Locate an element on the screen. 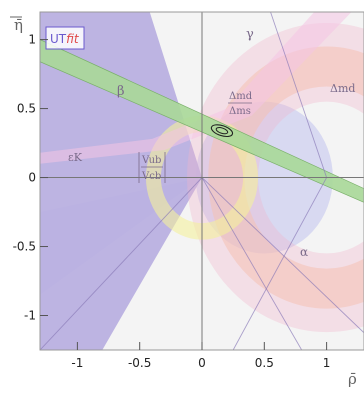 The height and width of the screenshot is (395, 364). vub-denominator: Vcb is located at coordinates (151, 176).